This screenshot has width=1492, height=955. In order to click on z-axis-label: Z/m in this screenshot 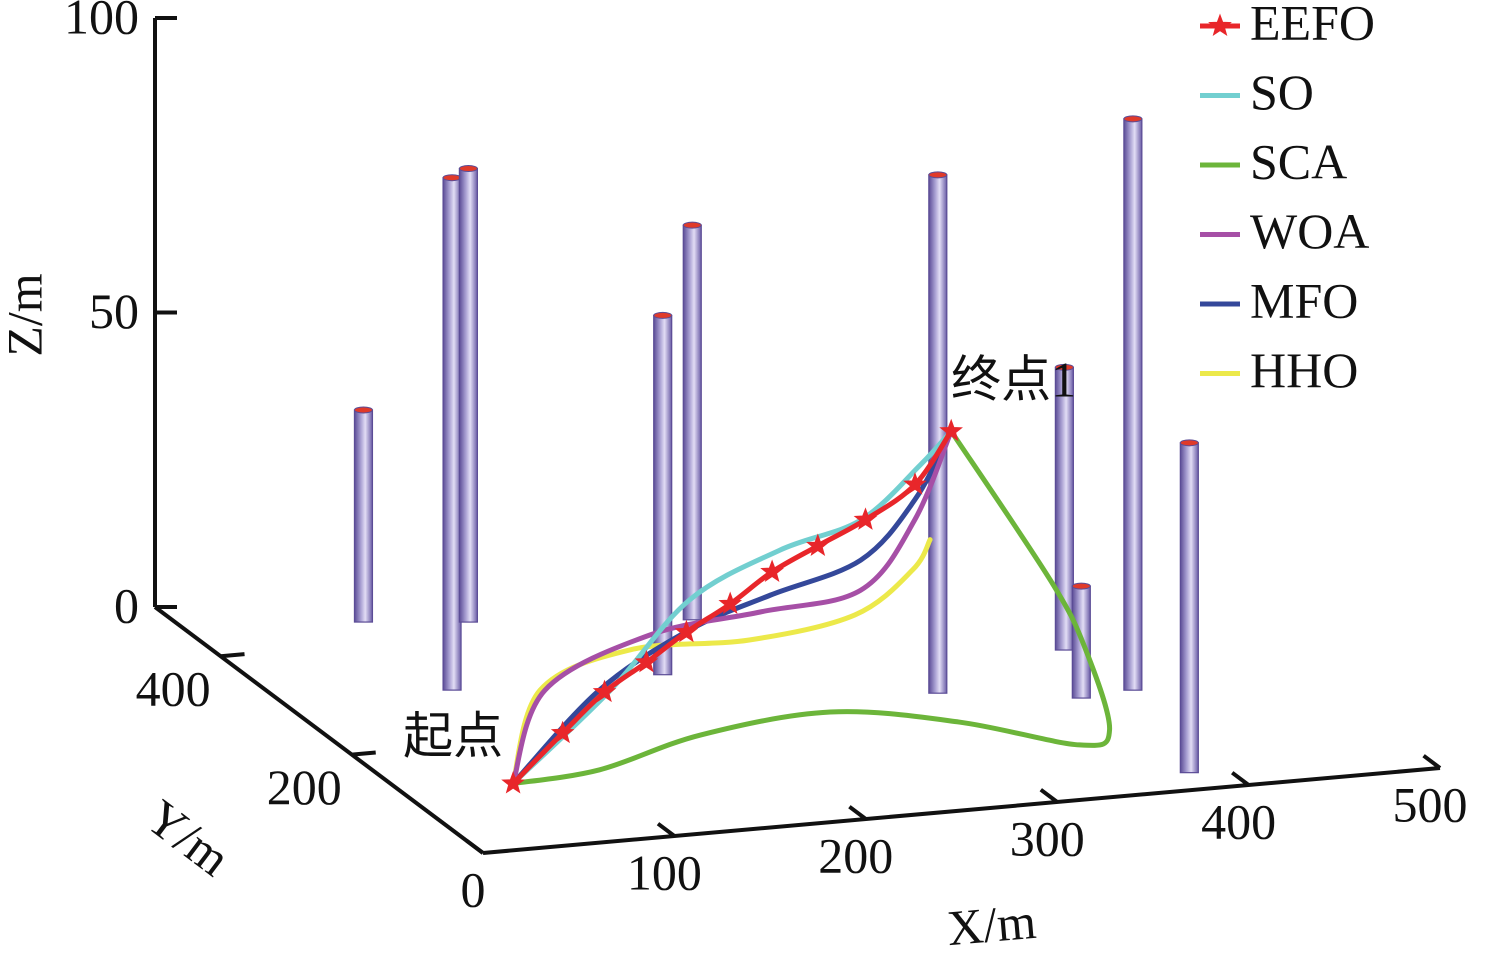, I will do `click(26, 314)`.